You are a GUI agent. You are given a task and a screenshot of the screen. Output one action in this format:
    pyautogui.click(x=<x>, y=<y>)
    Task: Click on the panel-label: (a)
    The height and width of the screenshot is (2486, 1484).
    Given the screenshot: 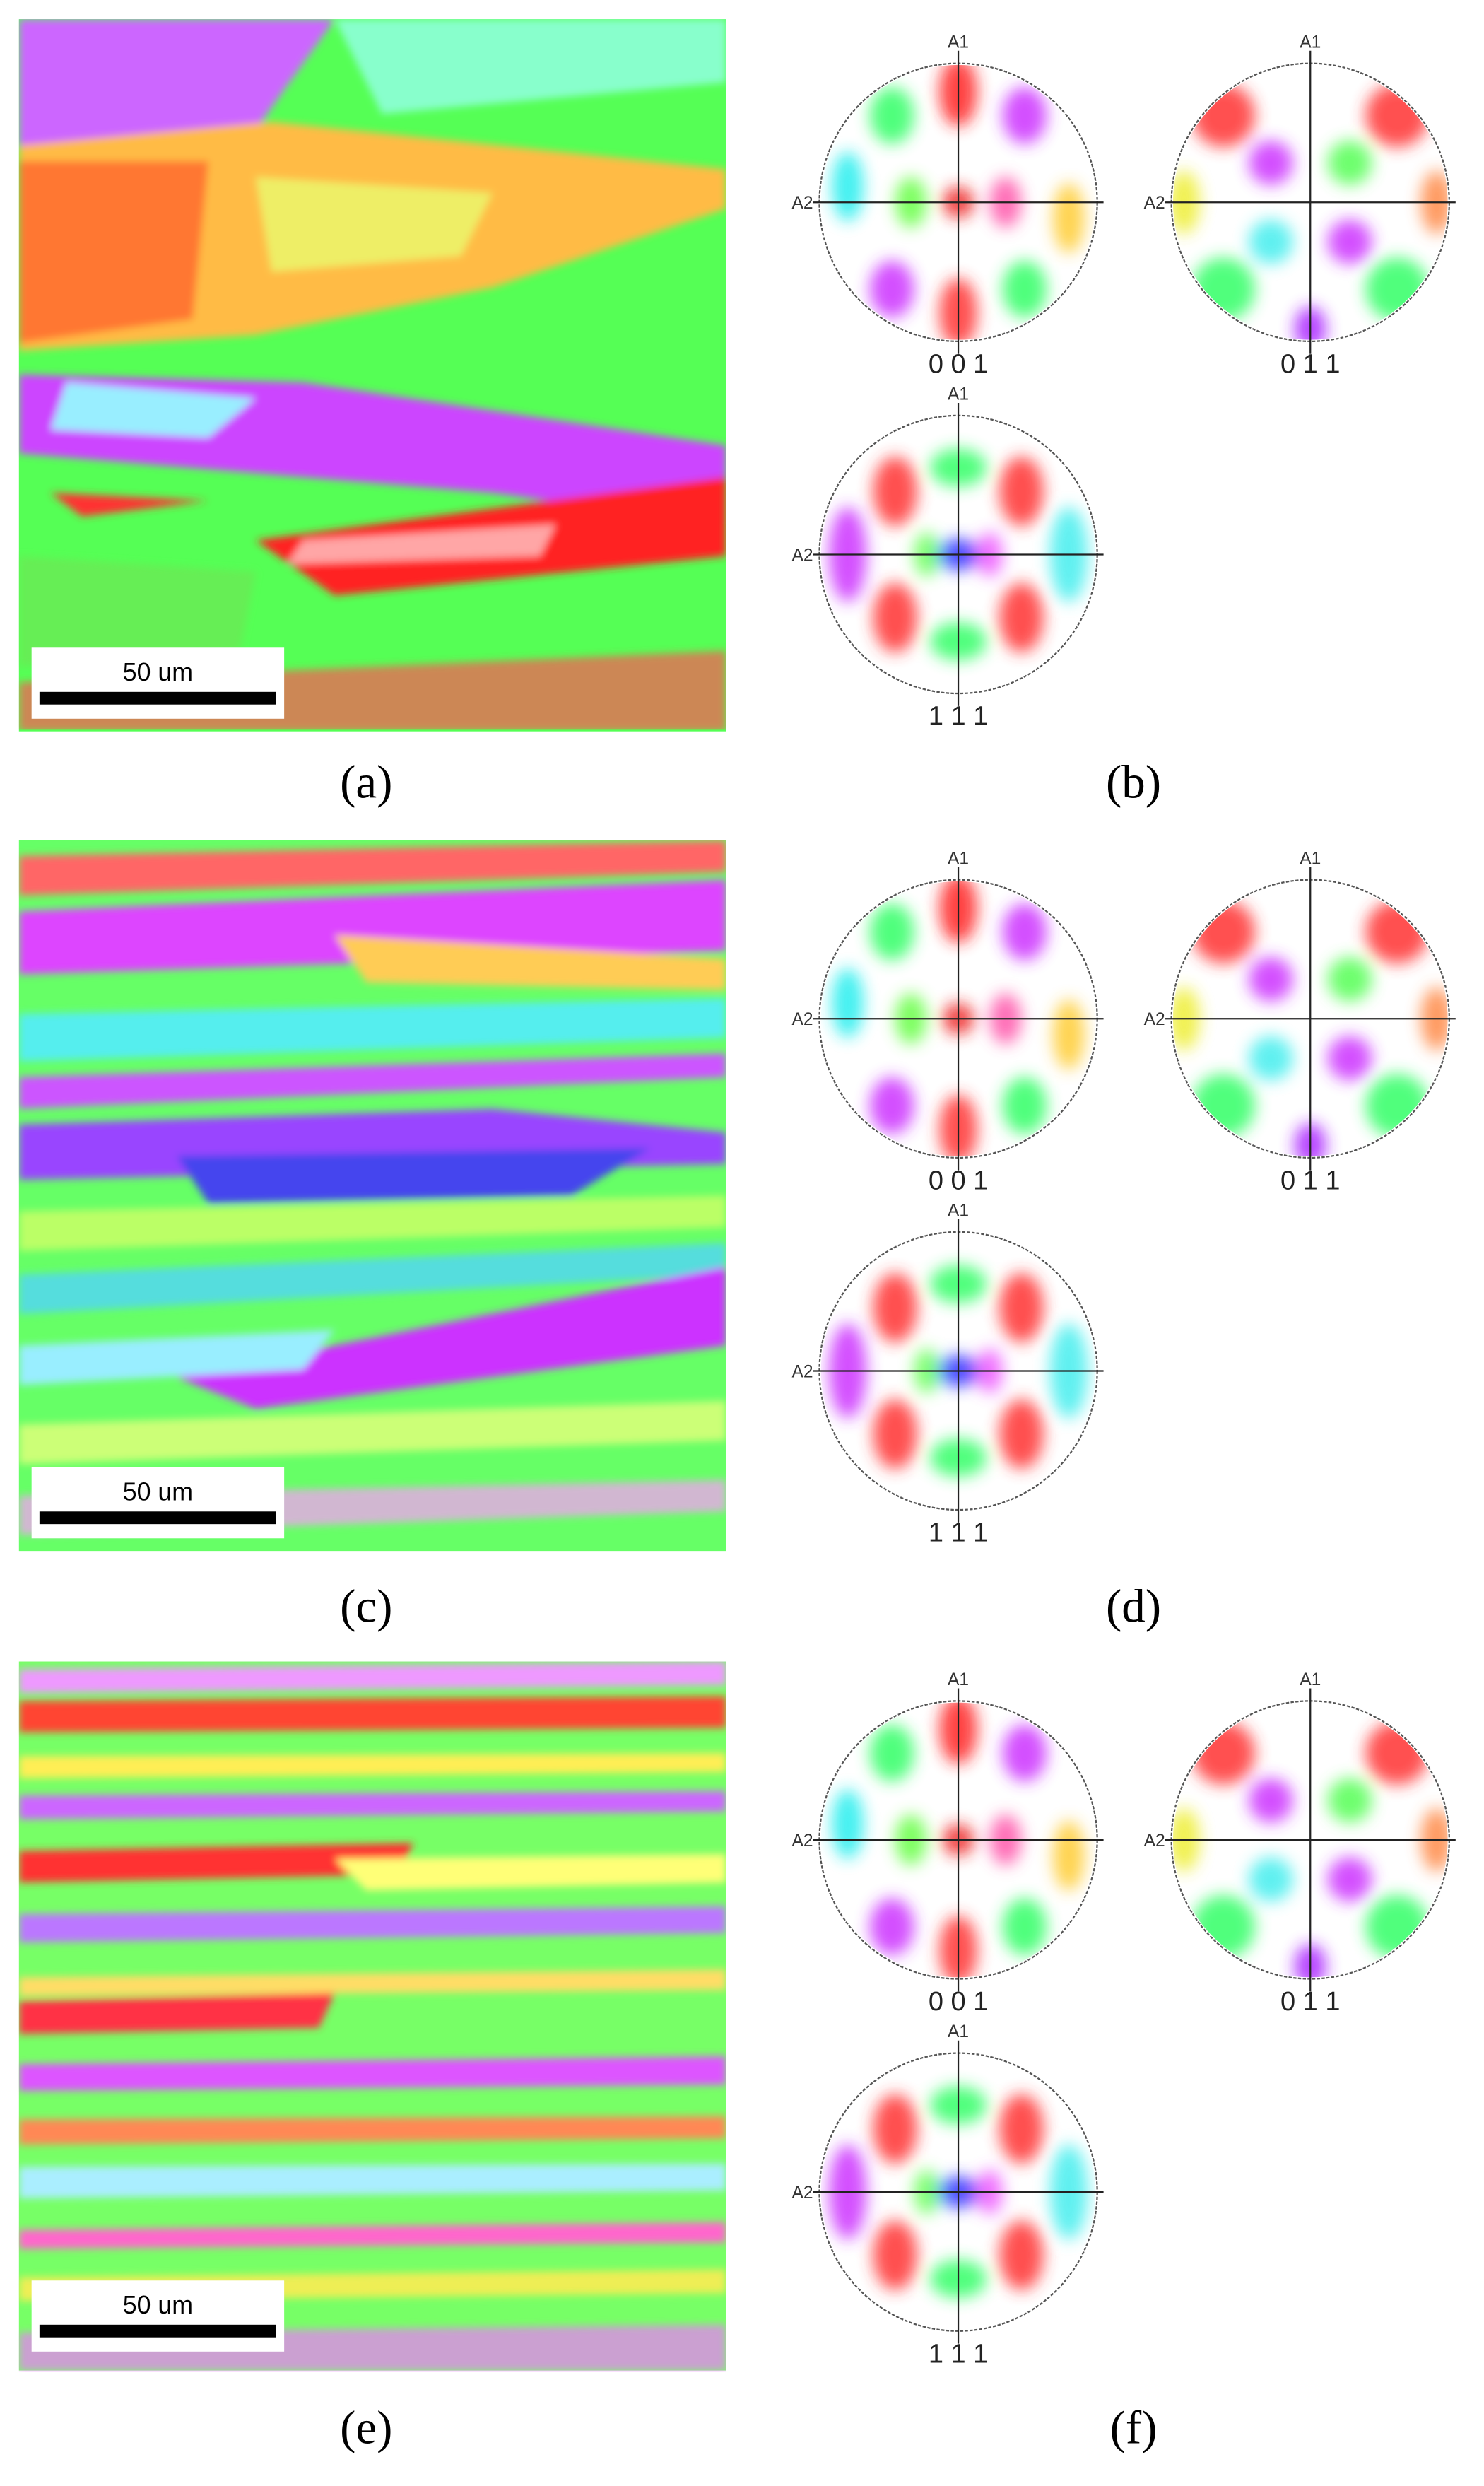 What is the action you would take?
    pyautogui.click(x=366, y=782)
    